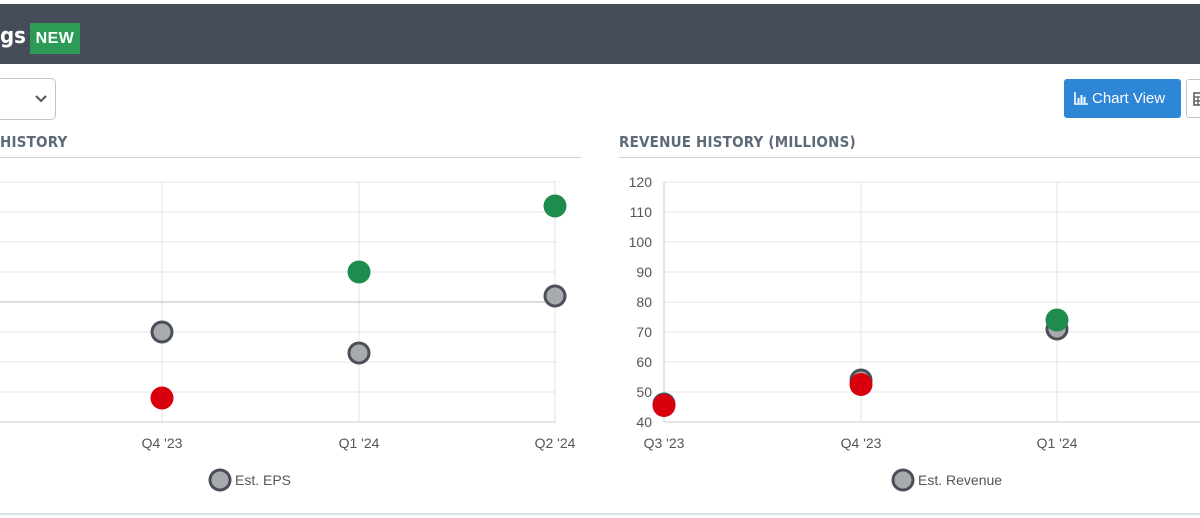 The width and height of the screenshot is (1200, 518). What do you see at coordinates (290, 157) in the screenshot?
I see `eps-title-rule` at bounding box center [290, 157].